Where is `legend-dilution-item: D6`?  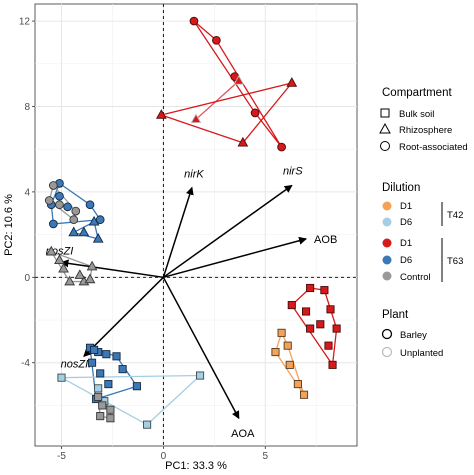 legend-dilution-item: D6 is located at coordinates (406, 260).